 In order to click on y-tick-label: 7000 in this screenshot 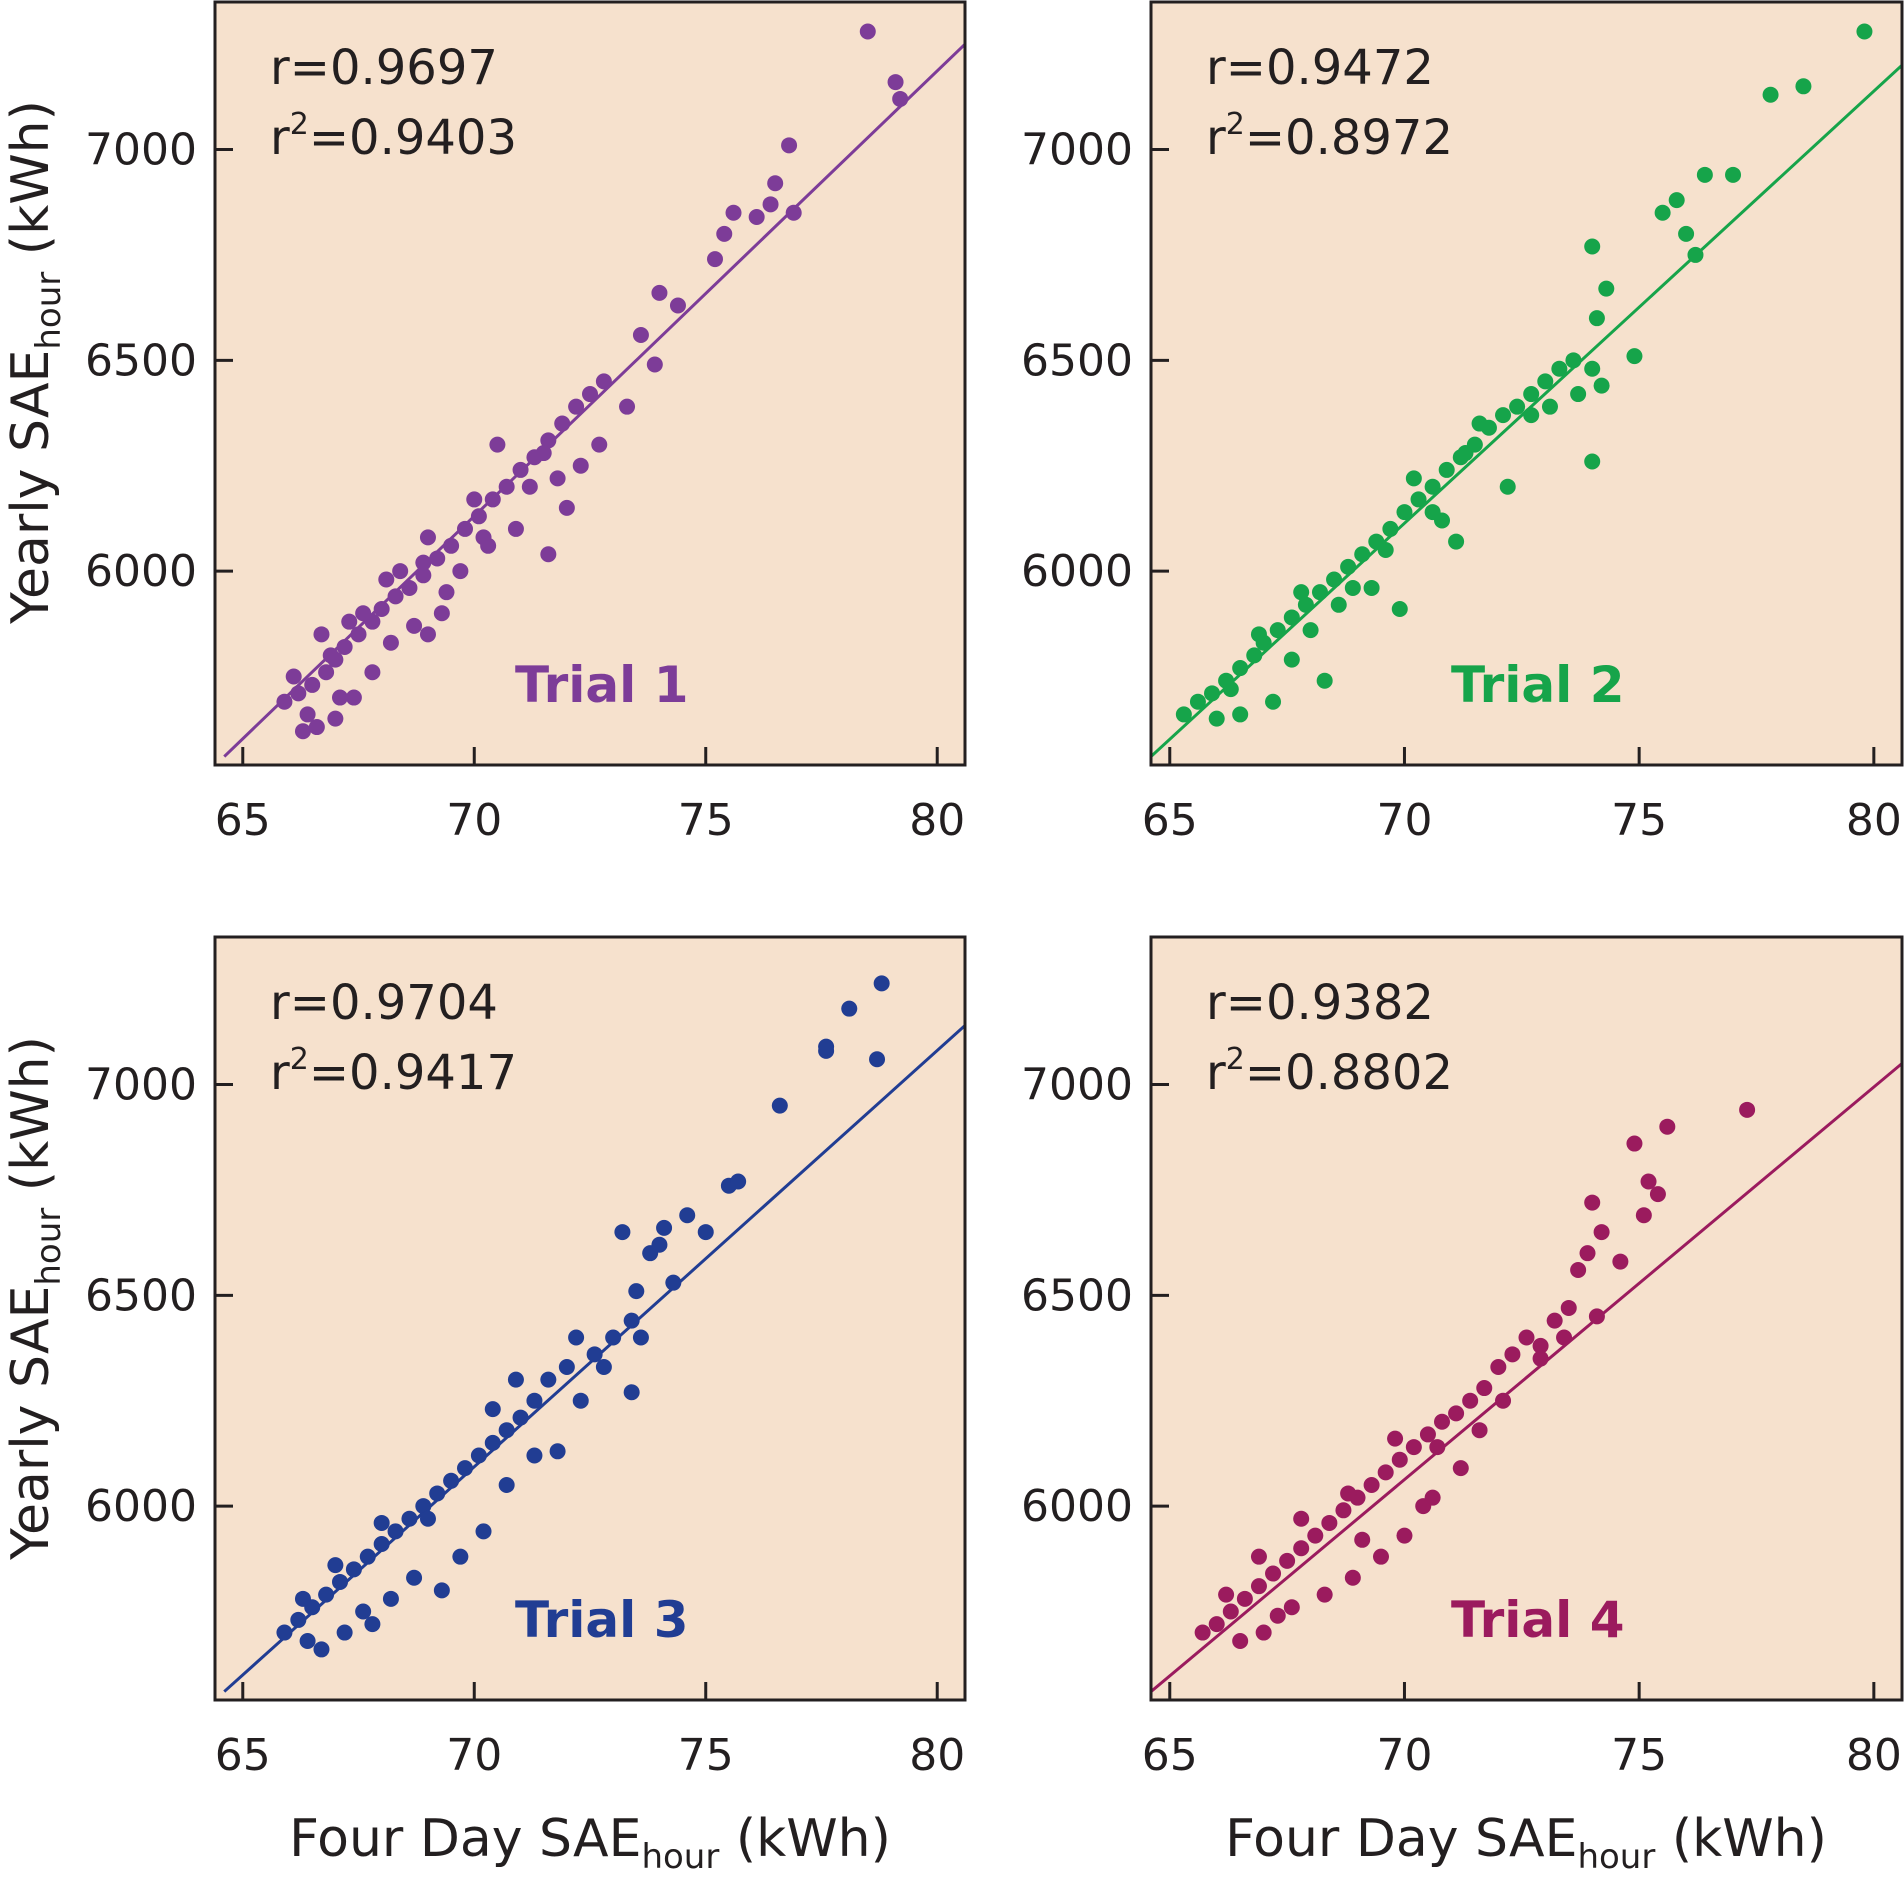, I will do `click(141, 1085)`.